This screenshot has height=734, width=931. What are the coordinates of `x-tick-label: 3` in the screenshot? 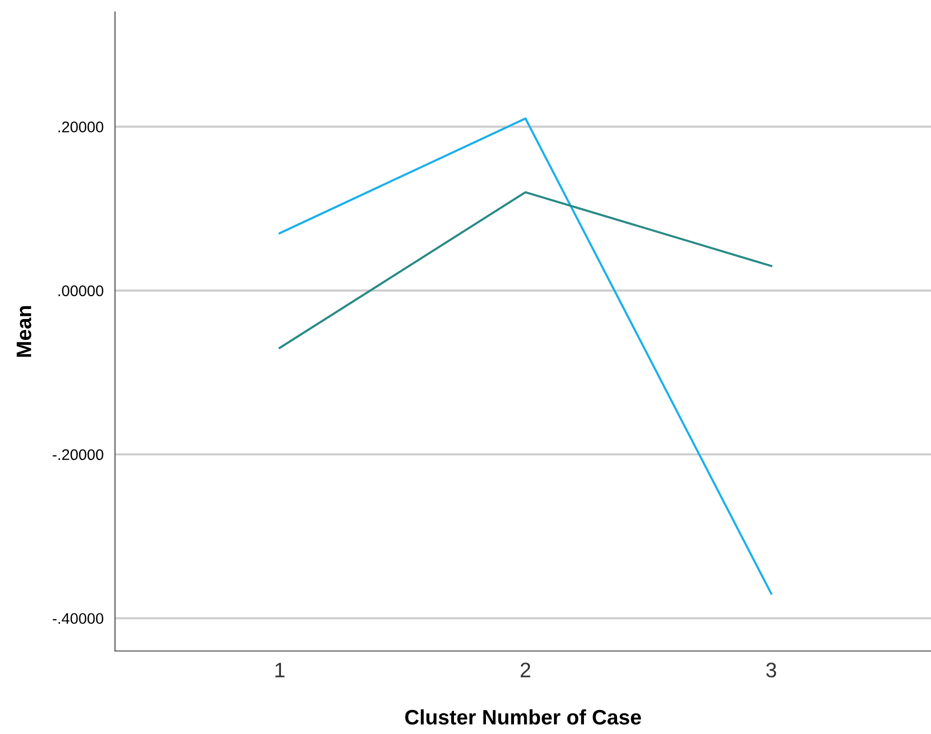 It's located at (771, 670).